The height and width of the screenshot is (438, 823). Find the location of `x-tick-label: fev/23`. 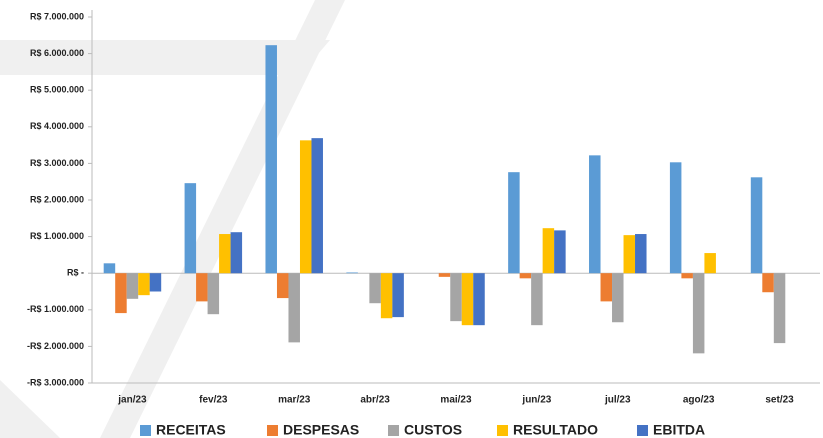

x-tick-label: fev/23 is located at coordinates (213, 400).